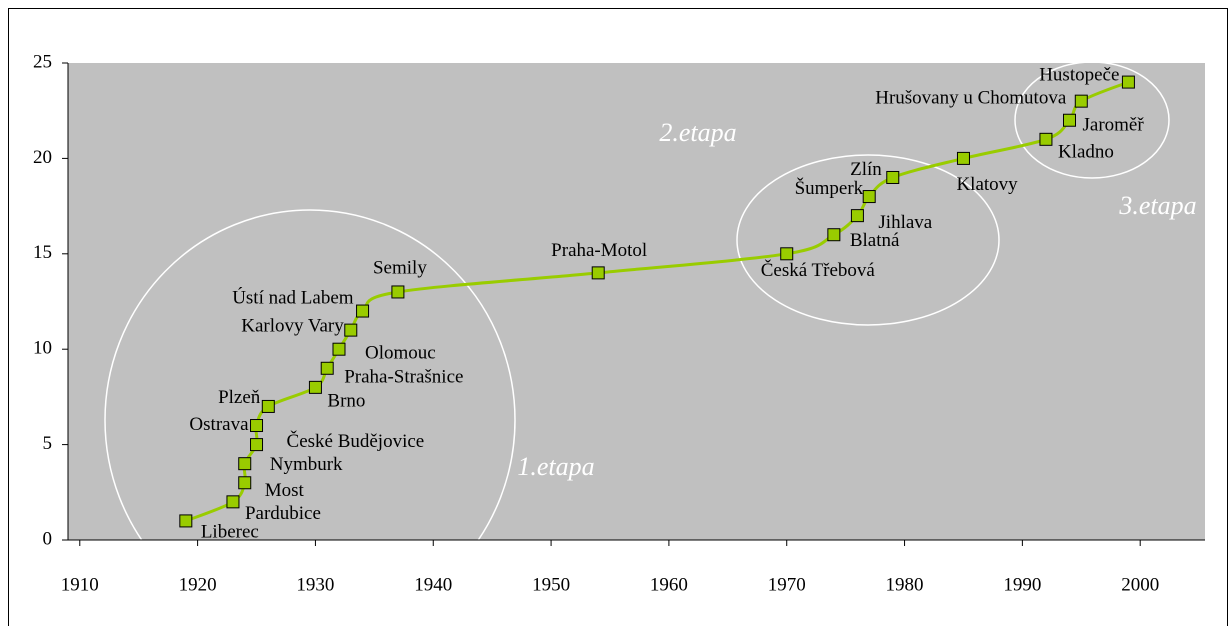  What do you see at coordinates (818, 270) in the screenshot?
I see `point-label: Česká Třebová` at bounding box center [818, 270].